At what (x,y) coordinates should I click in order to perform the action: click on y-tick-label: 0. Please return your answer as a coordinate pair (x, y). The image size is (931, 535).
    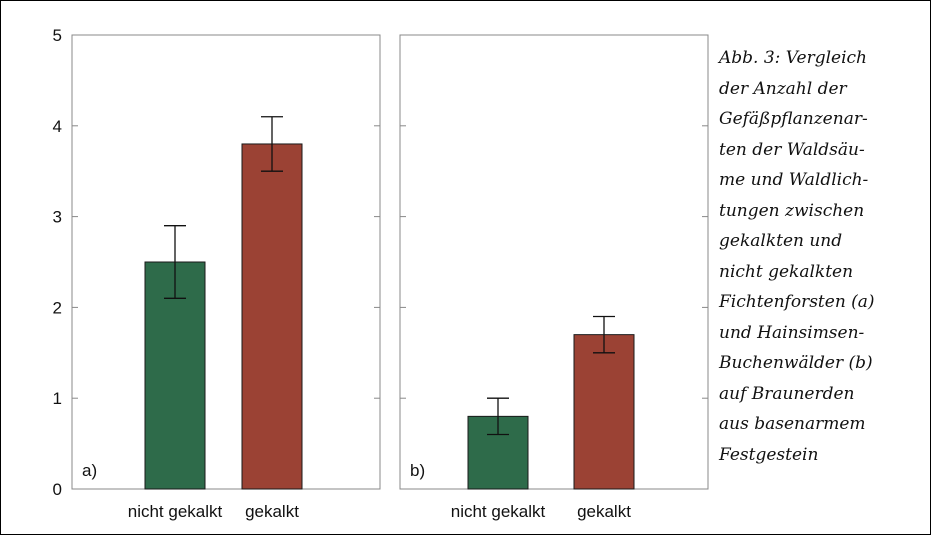
    Looking at the image, I should click on (57, 489).